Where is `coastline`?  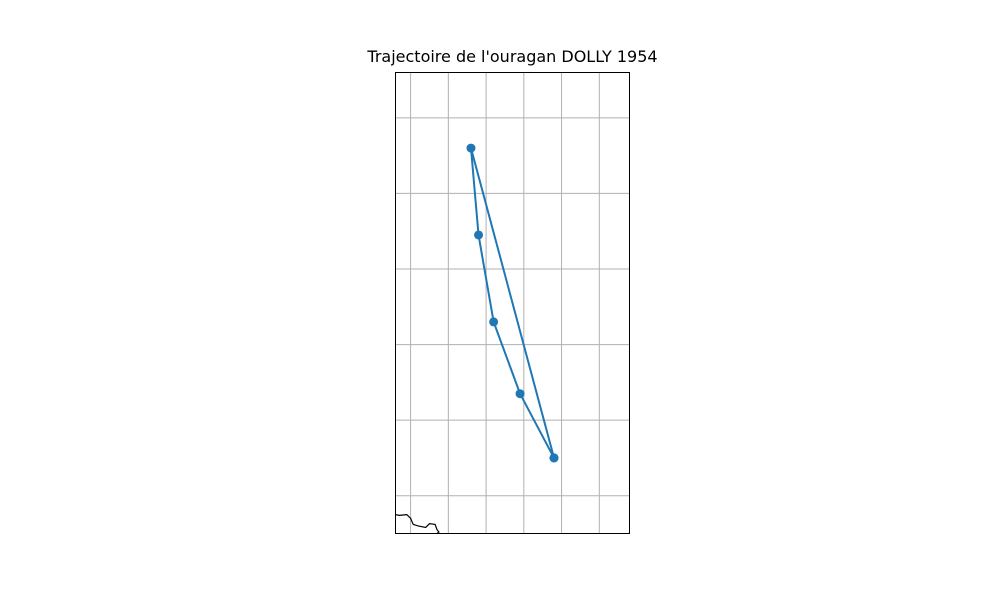 coastline is located at coordinates (417, 523).